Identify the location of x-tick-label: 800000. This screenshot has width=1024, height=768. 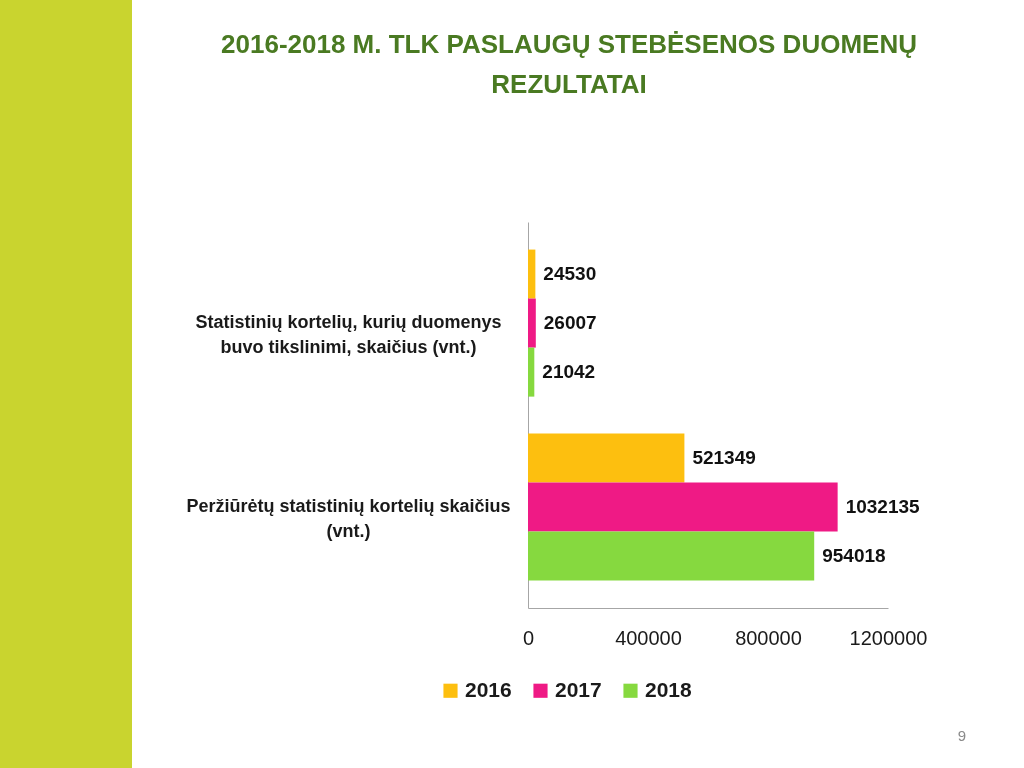
(768, 637).